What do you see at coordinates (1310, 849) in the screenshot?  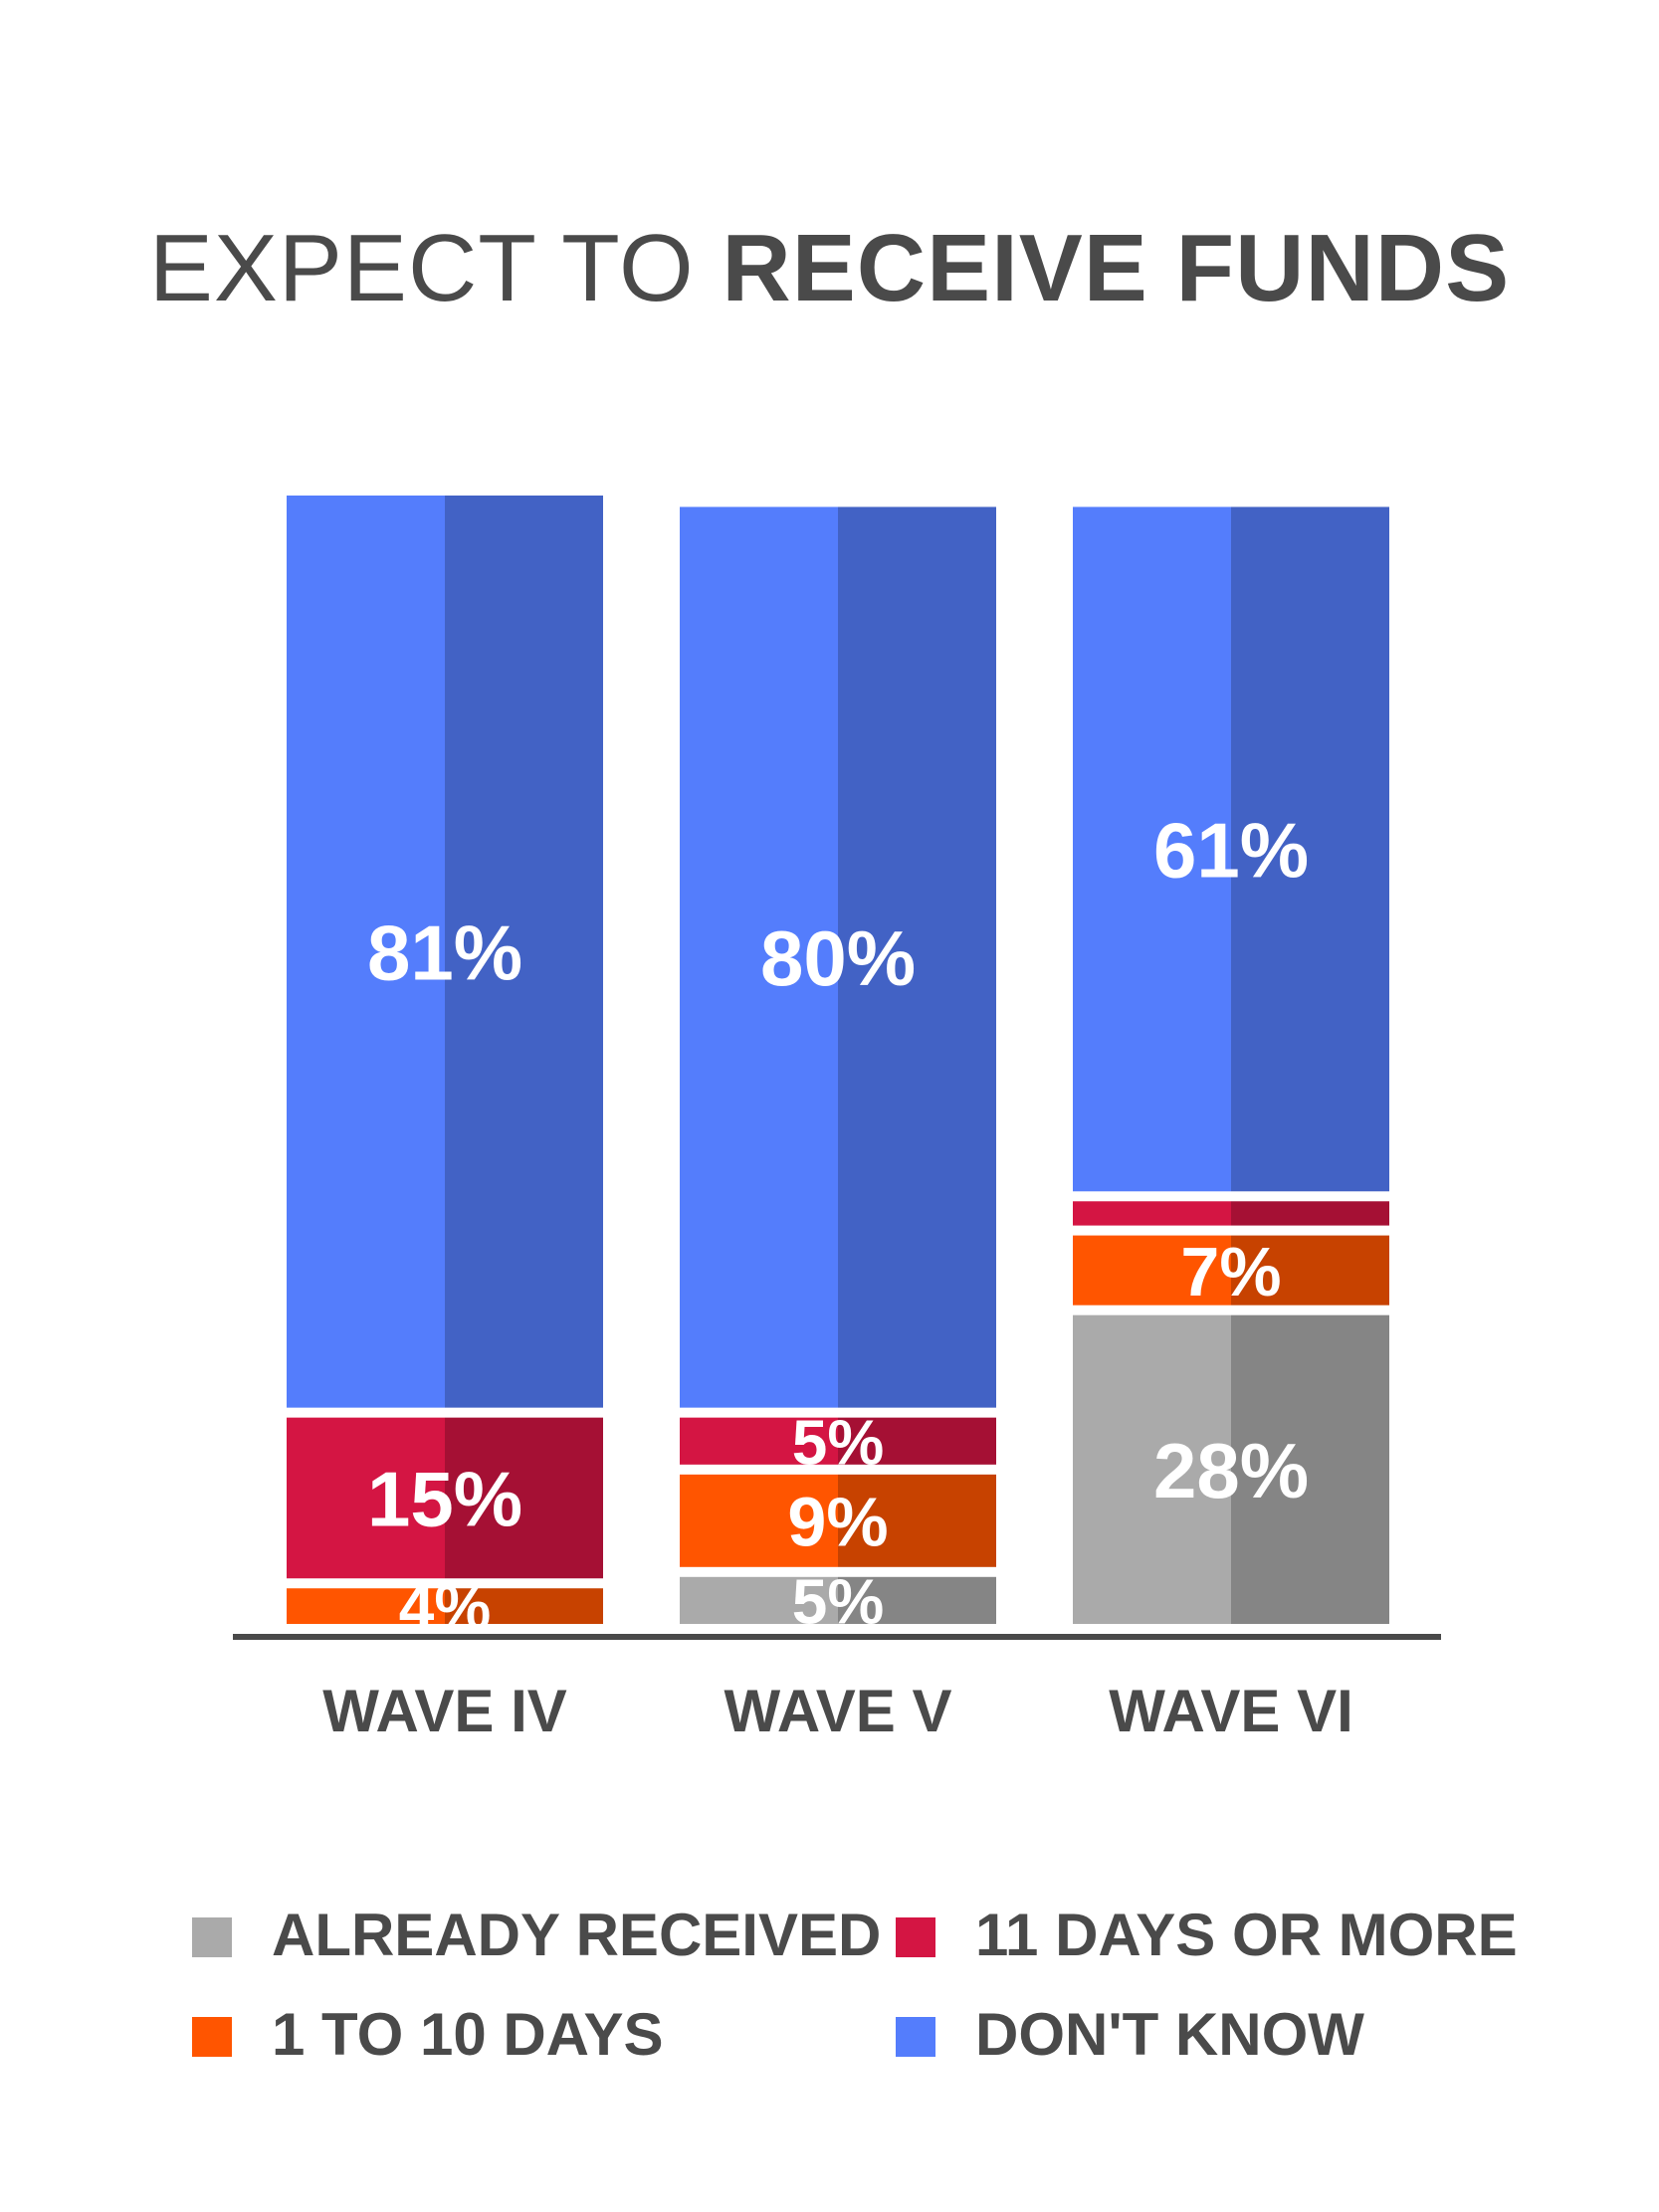 I see `bar-wave-vi-don-t-know-right` at bounding box center [1310, 849].